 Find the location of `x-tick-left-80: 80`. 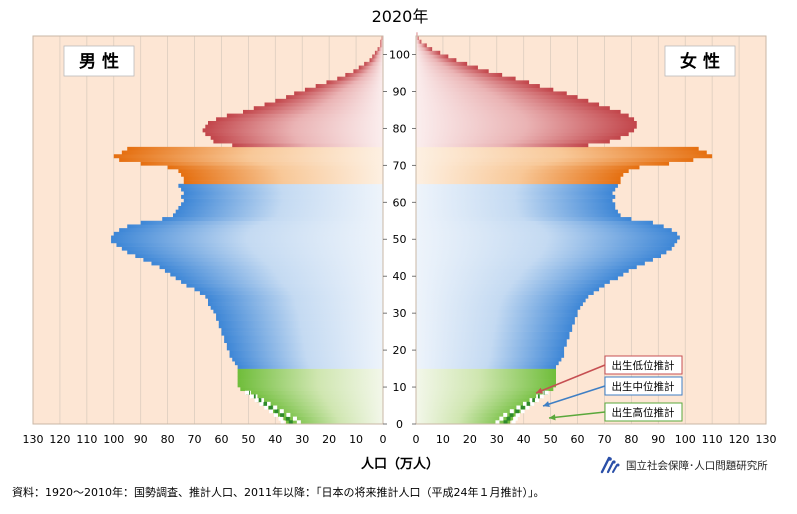

x-tick-left-80: 80 is located at coordinates (168, 439).